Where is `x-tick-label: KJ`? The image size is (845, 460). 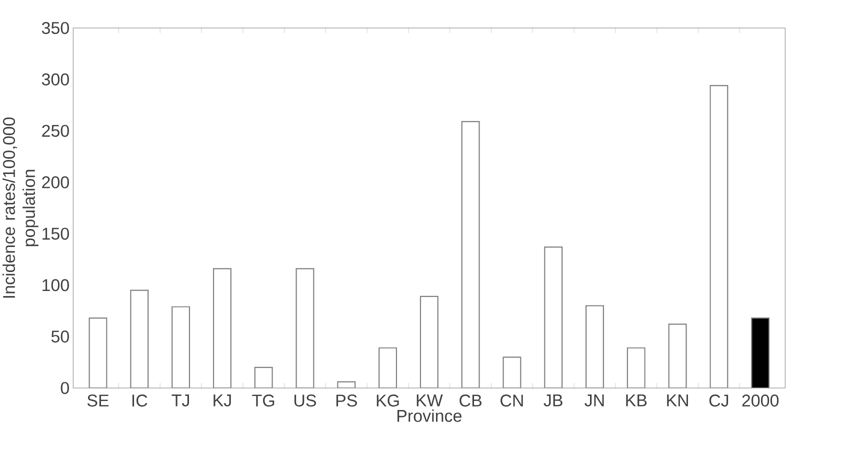
x-tick-label: KJ is located at coordinates (222, 400).